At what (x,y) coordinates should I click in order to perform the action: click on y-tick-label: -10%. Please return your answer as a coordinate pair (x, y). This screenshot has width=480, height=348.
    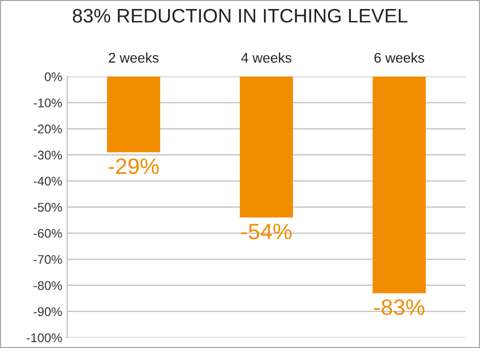
    Looking at the image, I should click on (48, 103).